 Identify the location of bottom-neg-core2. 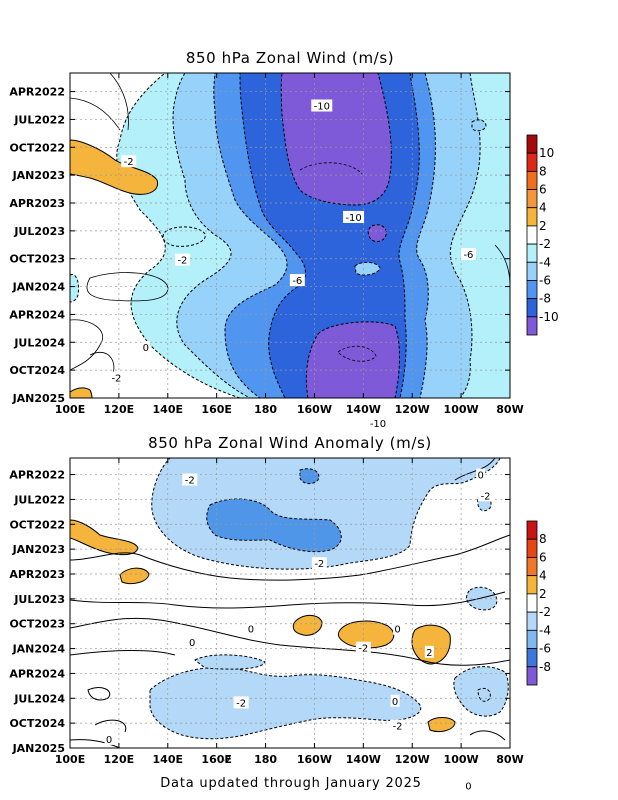
(309, 476).